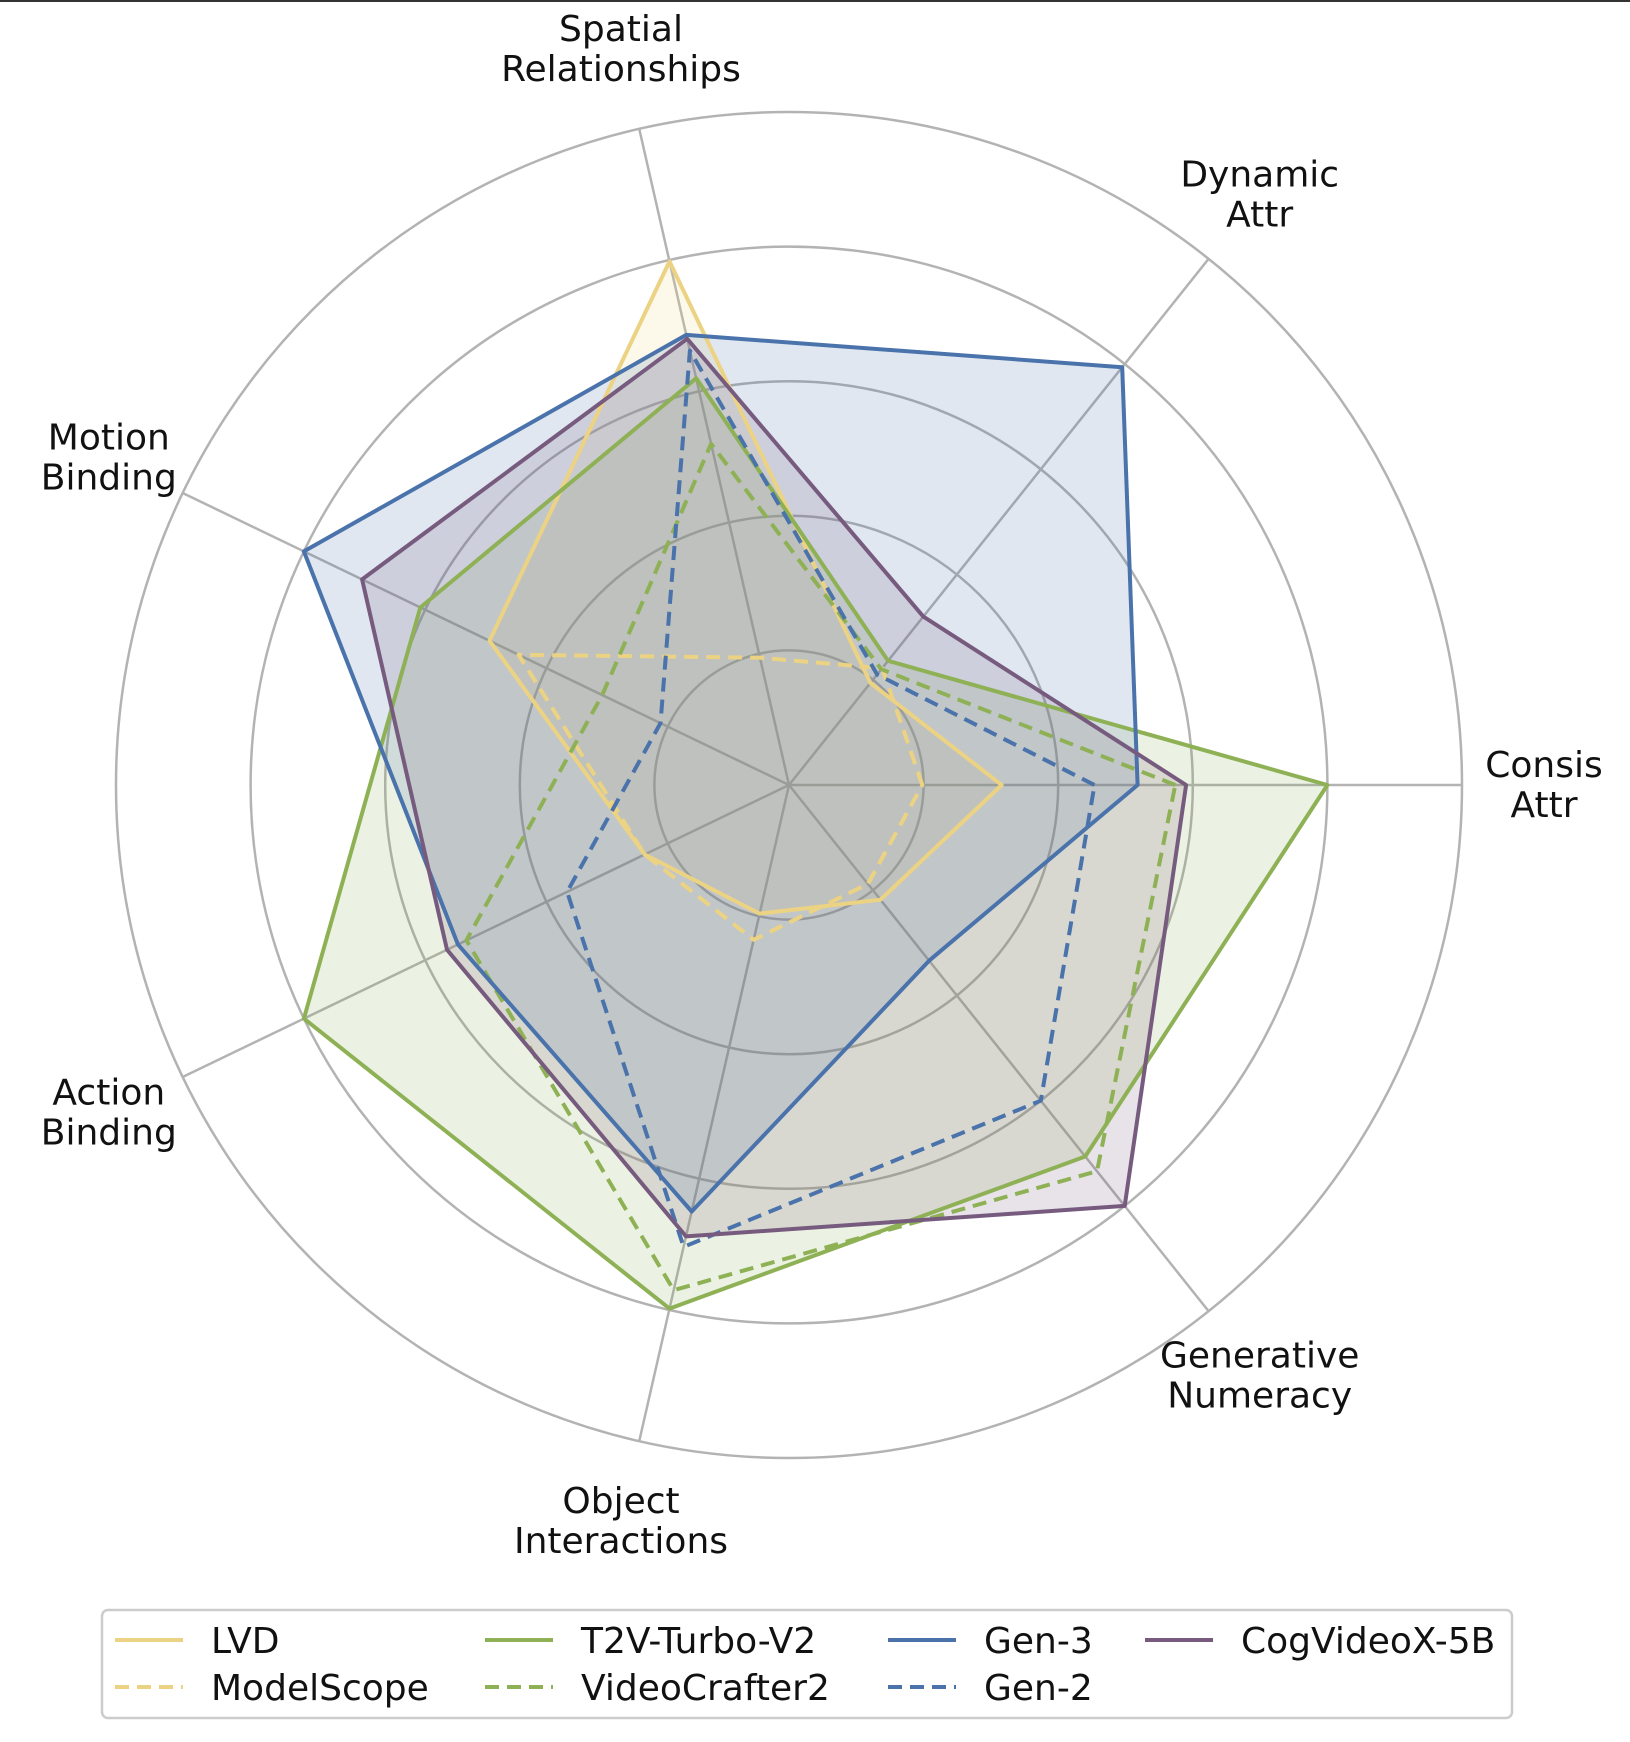 The width and height of the screenshot is (1630, 1742). What do you see at coordinates (698, 1641) in the screenshot?
I see `legend-label-t2v-turbo-v2: T2V-Turbo-V2` at bounding box center [698, 1641].